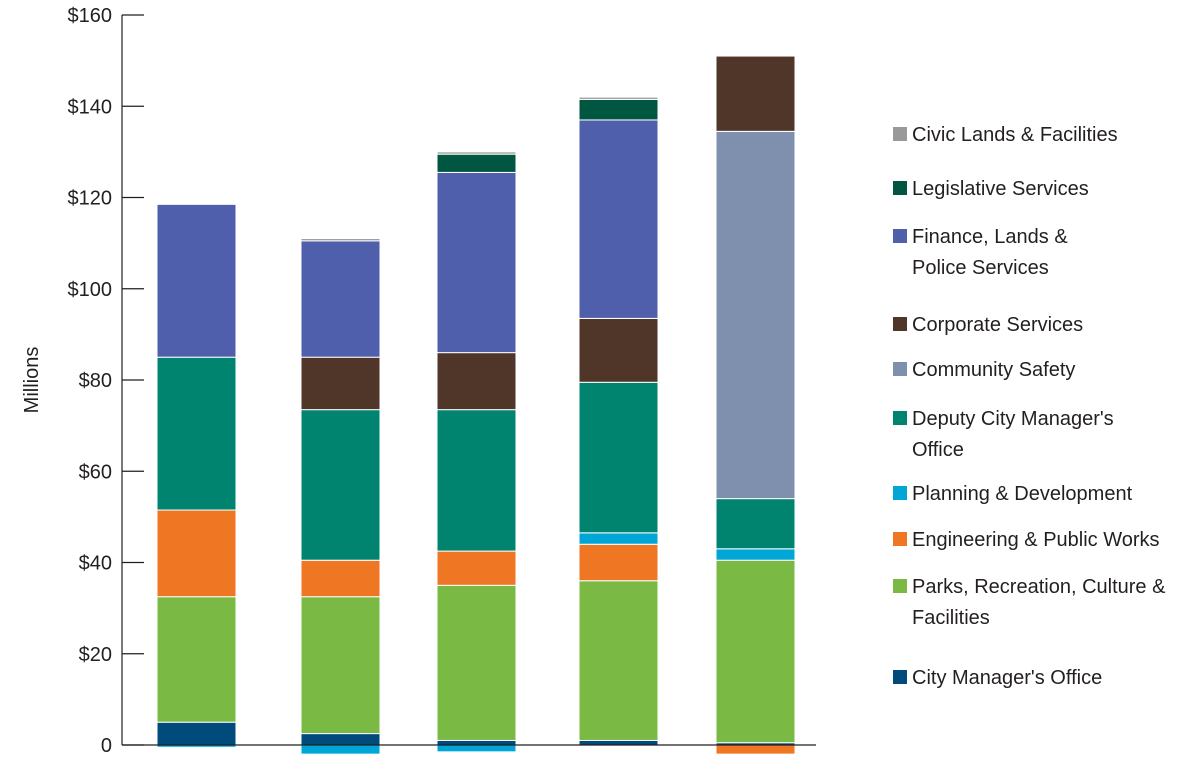 The image size is (1186, 759). I want to click on legend-item: Civic Lands & Facilities, so click(1005, 135).